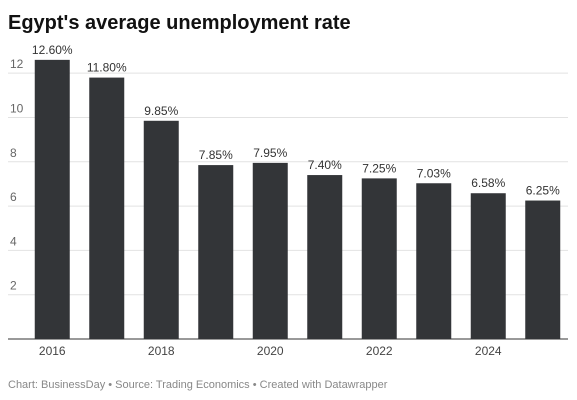 The height and width of the screenshot is (400, 577). Describe the element at coordinates (488, 351) in the screenshot. I see `x-tick-label: 2024` at that location.